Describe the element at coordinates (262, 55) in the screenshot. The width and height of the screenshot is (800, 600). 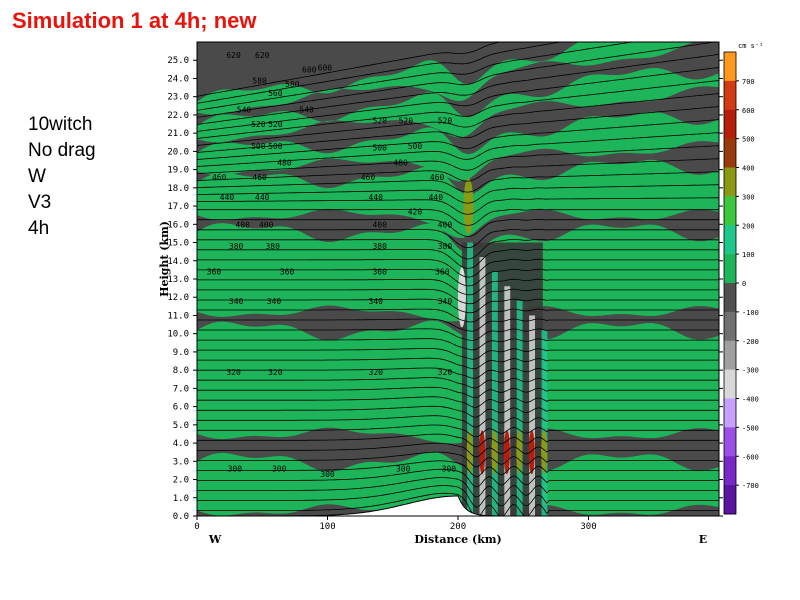
I see `contour-label: 620` at that location.